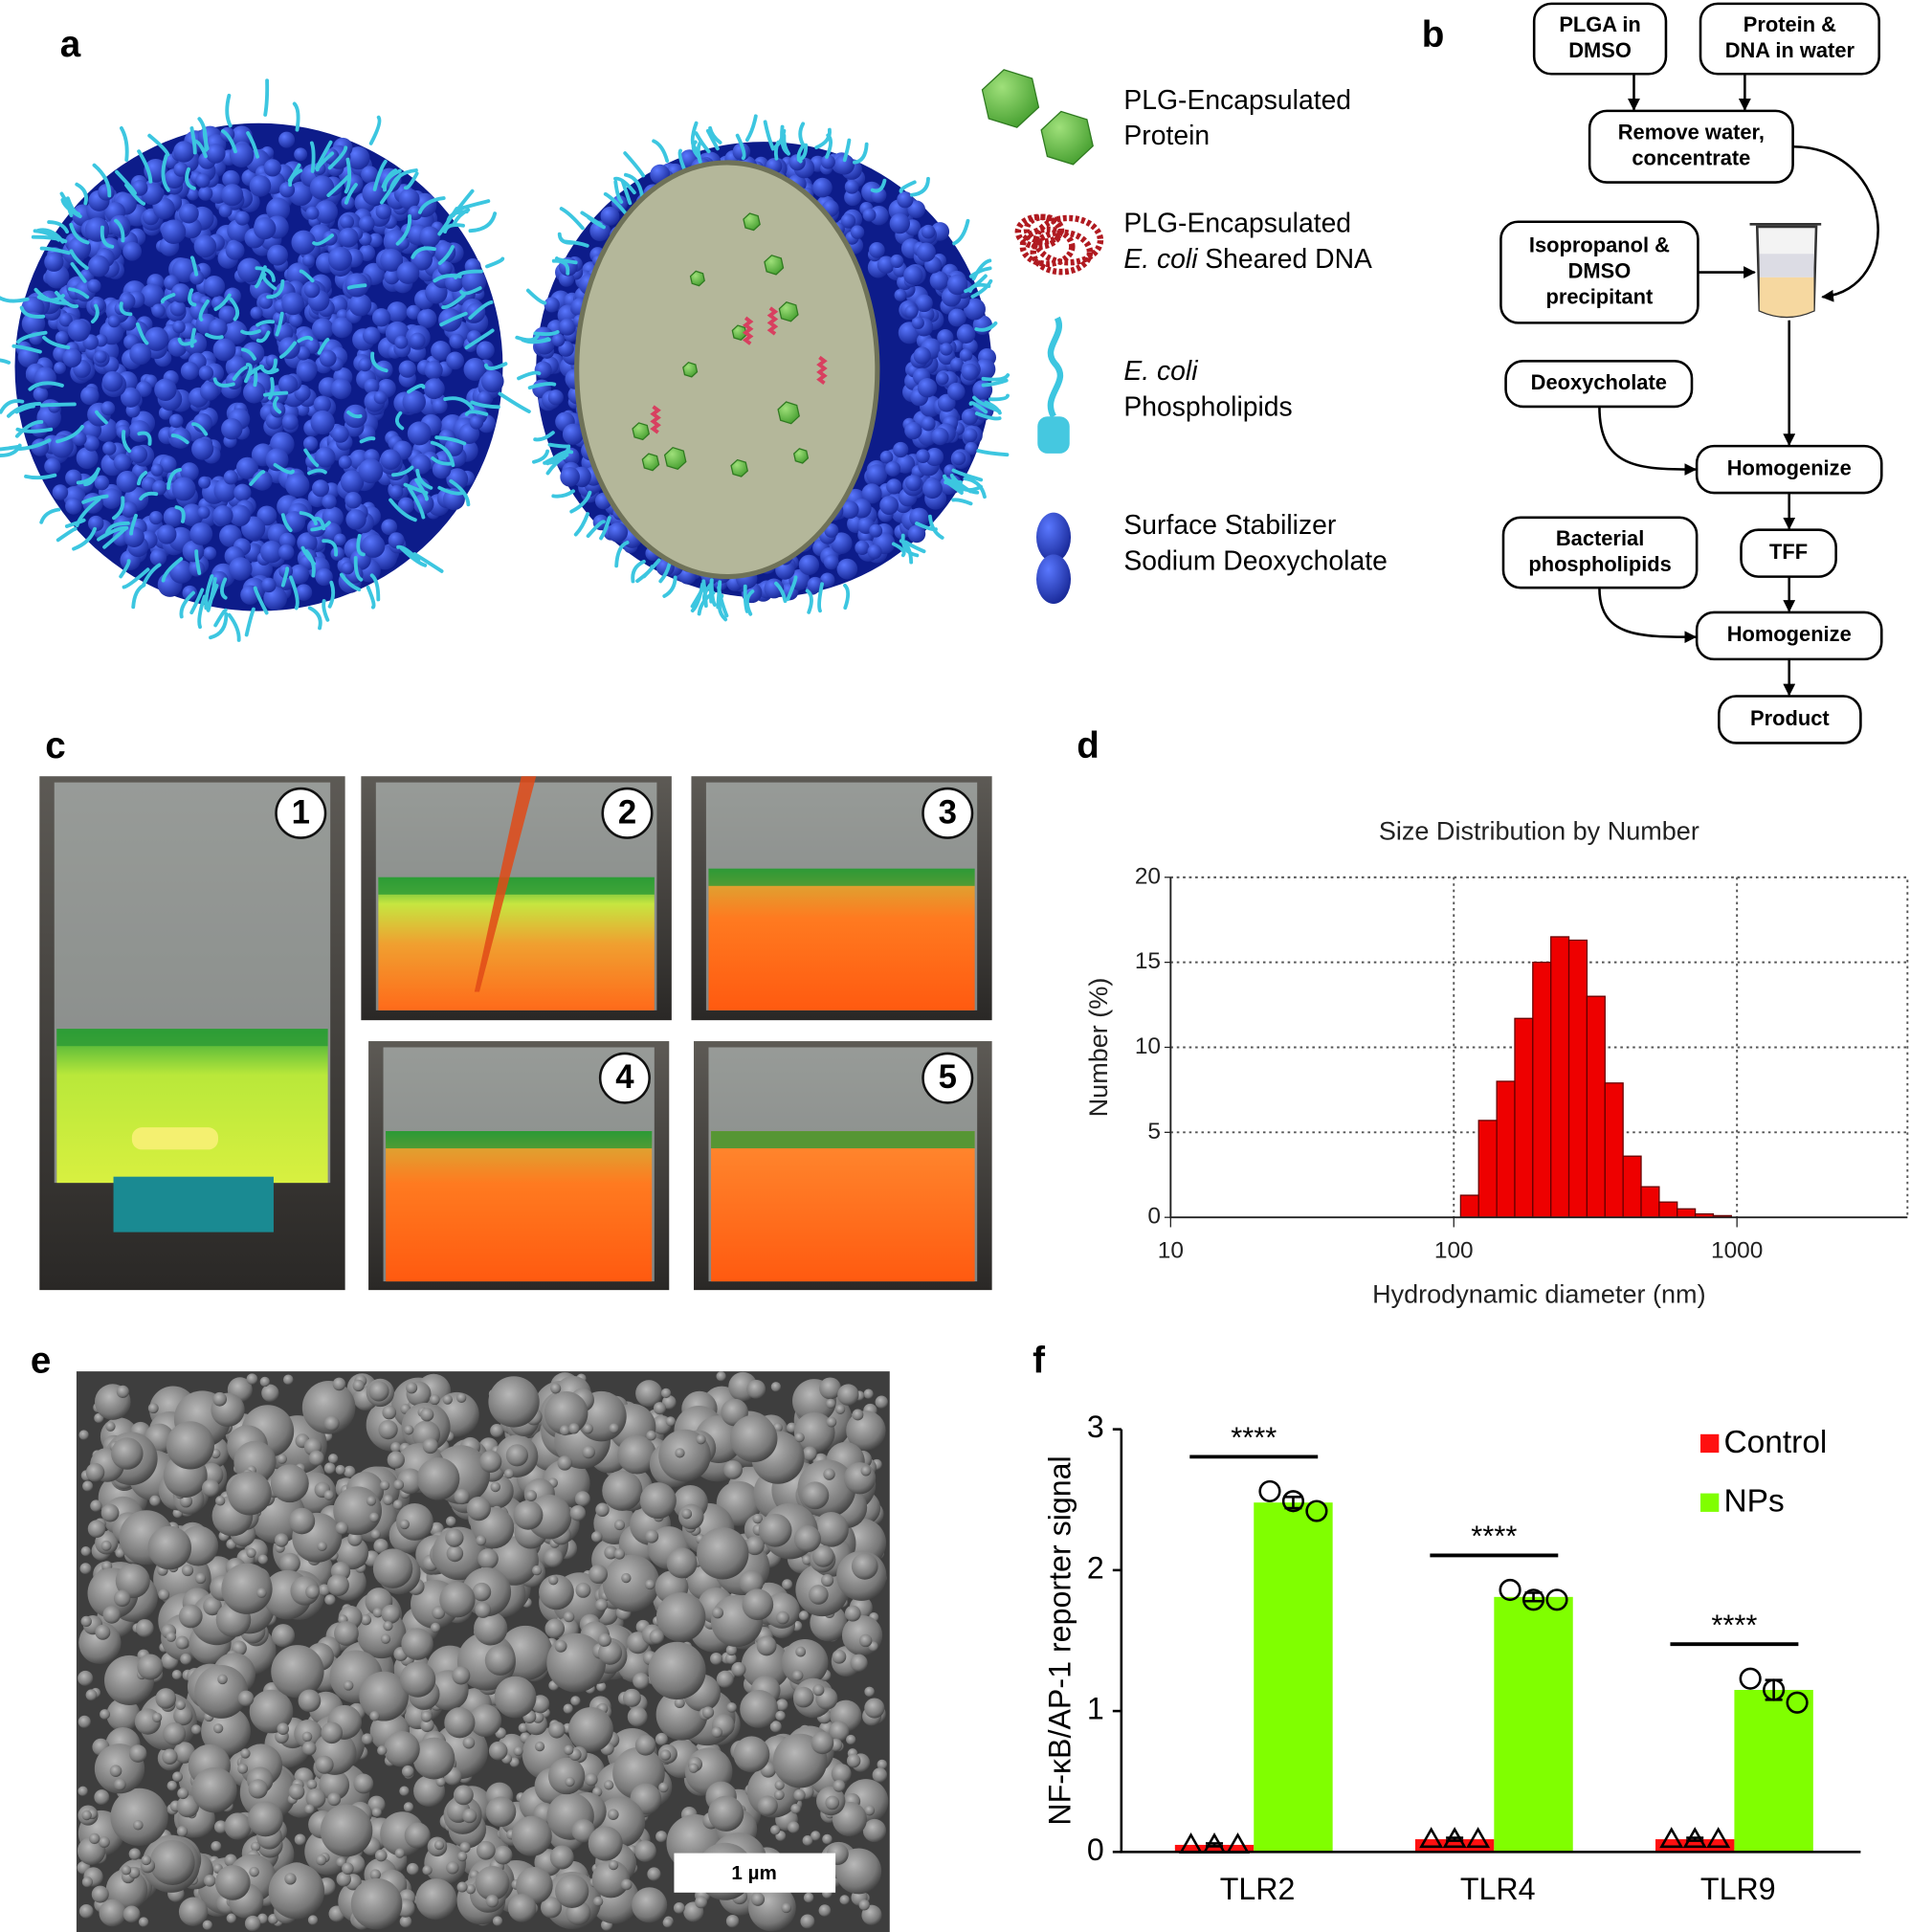 The width and height of the screenshot is (1910, 1932). What do you see at coordinates (1288, 259) in the screenshot?
I see `legend-text-part: Sheared DNA` at bounding box center [1288, 259].